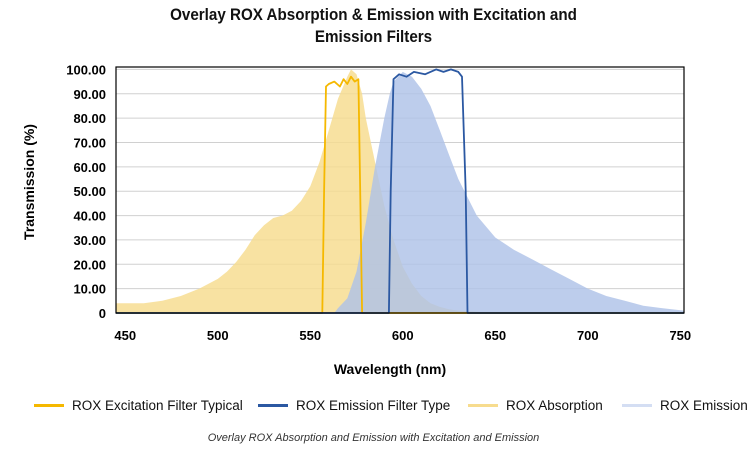 The height and width of the screenshot is (454, 747). Describe the element at coordinates (703, 405) in the screenshot. I see `legend-label-emission: ROX Emission` at that location.